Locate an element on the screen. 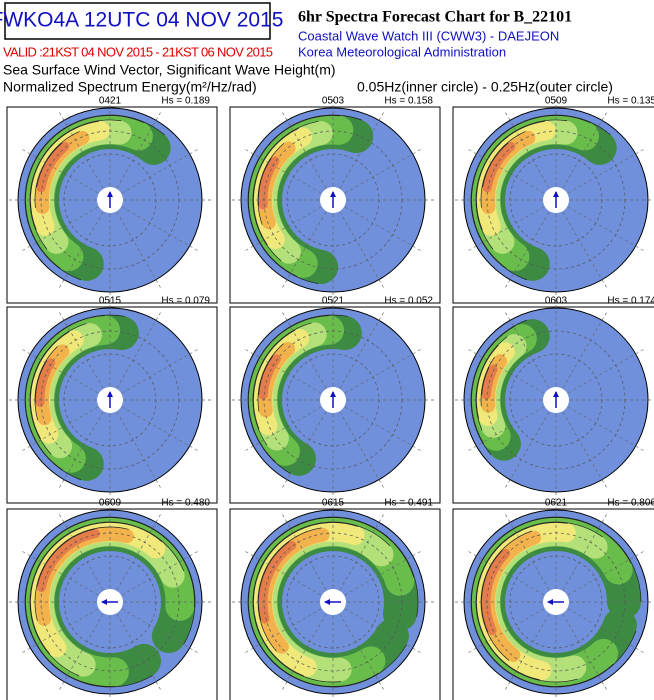  legend-line: Normalized Spectrum Energy(m²/Hz/rad) is located at coordinates (130, 87).